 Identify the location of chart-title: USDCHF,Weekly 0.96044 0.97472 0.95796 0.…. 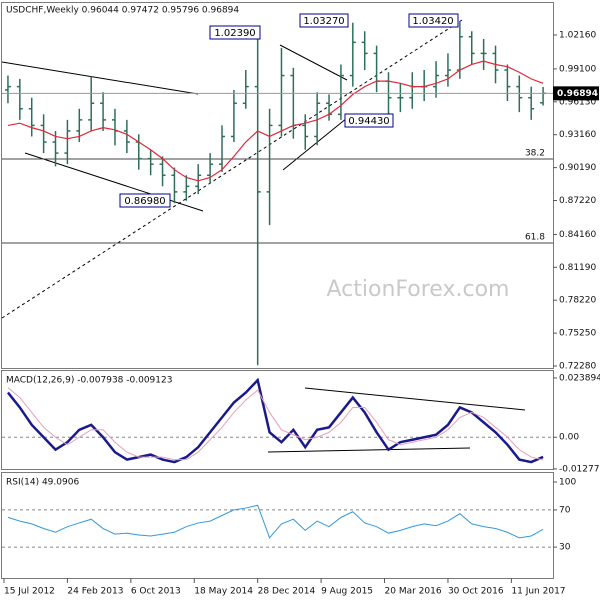
(122, 11).